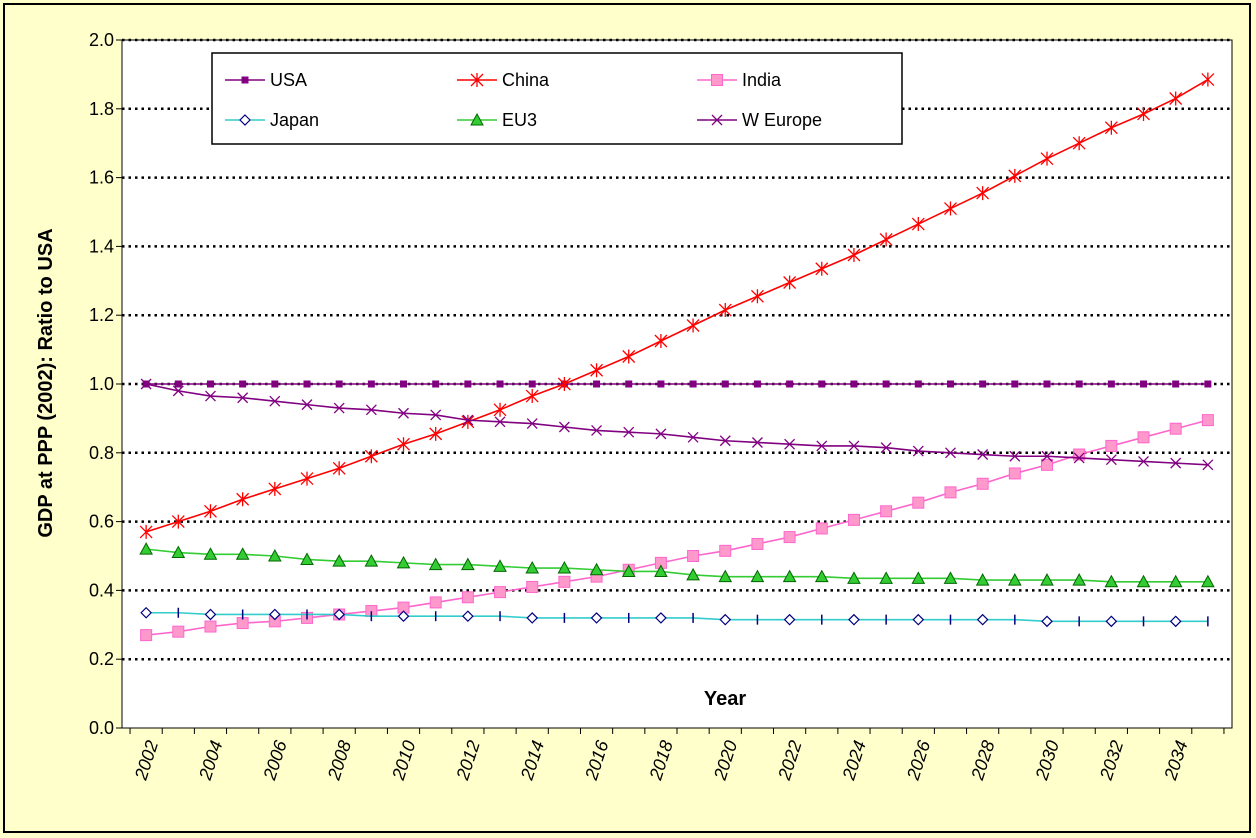  Describe the element at coordinates (288, 80) in the screenshot. I see `legend-label: USA` at that location.